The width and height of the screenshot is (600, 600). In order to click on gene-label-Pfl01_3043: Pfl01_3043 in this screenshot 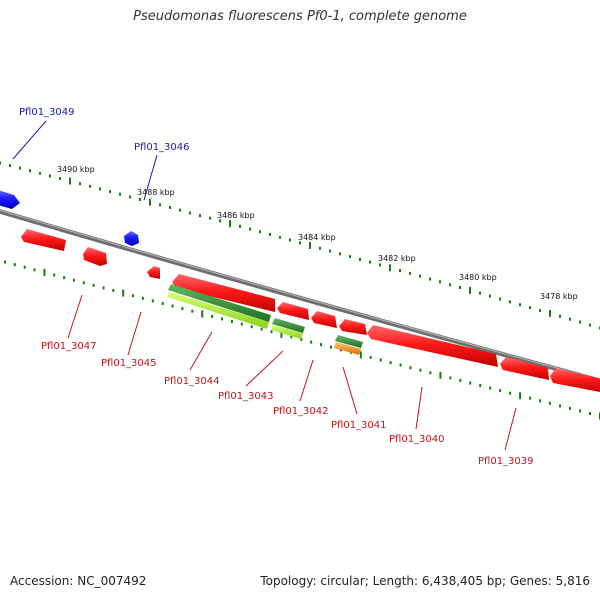, I will do `click(246, 396)`.